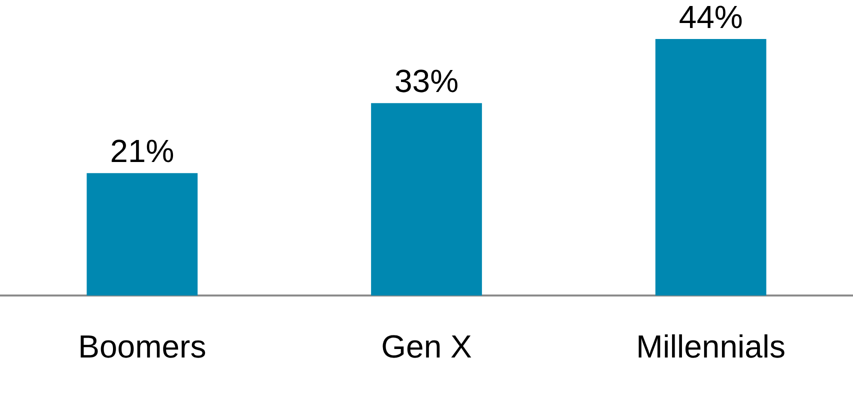 The width and height of the screenshot is (853, 402). What do you see at coordinates (142, 150) in the screenshot?
I see `data-label: 21%` at bounding box center [142, 150].